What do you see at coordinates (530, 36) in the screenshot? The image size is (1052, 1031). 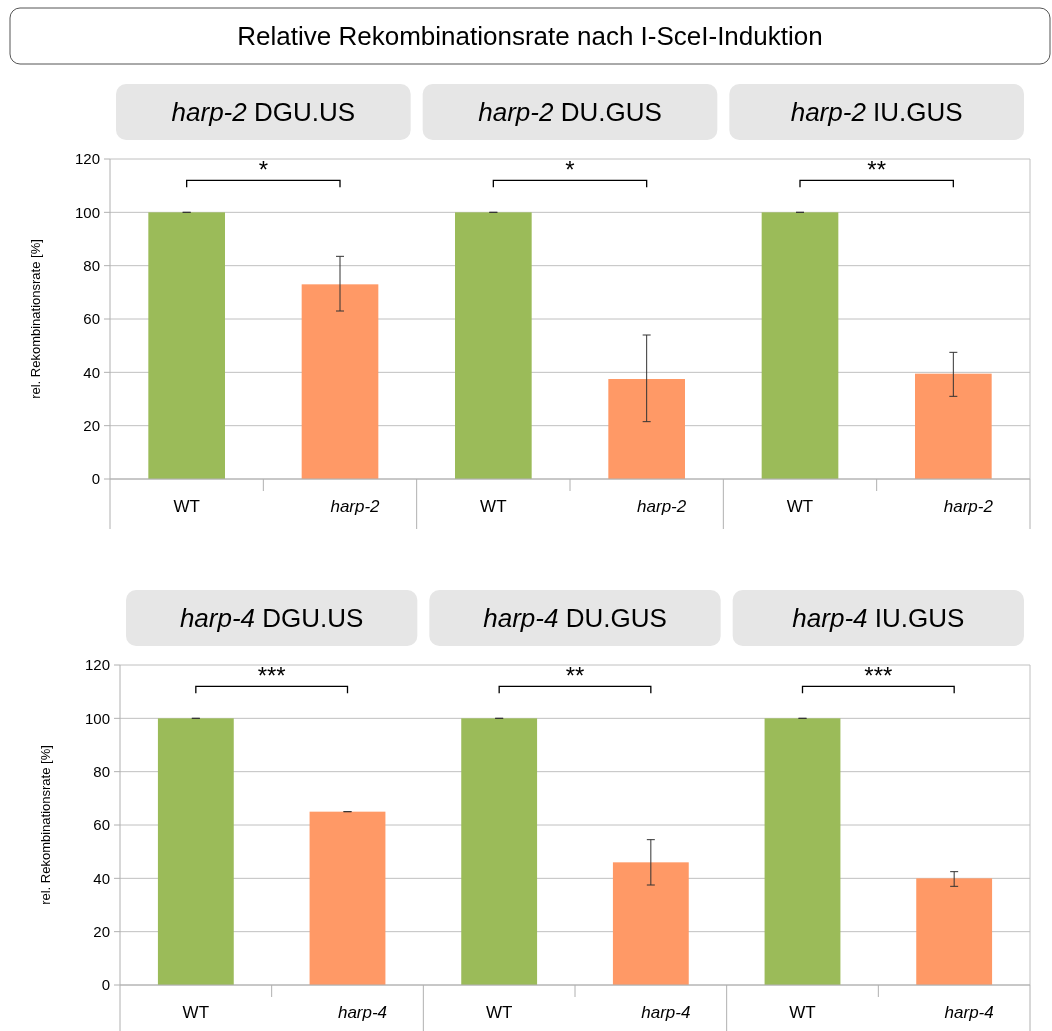 I see `chart-title: Relative Rekombinationsrate nach I-SceI-Induktion` at bounding box center [530, 36].